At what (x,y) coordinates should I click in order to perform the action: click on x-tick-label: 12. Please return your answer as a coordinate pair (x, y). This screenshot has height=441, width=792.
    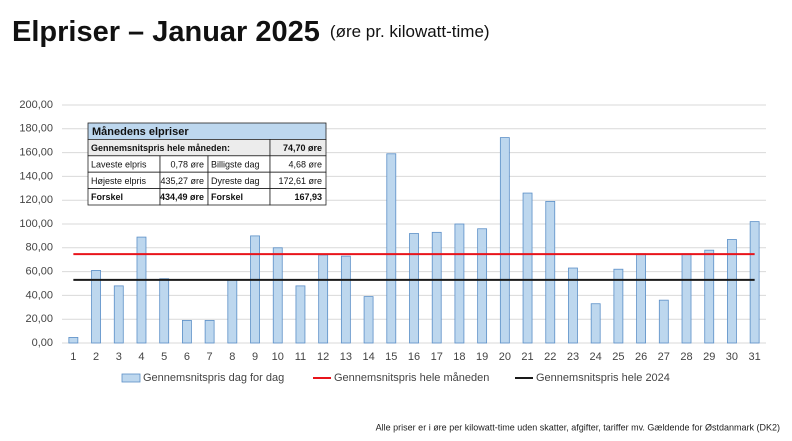
    Looking at the image, I should click on (323, 357).